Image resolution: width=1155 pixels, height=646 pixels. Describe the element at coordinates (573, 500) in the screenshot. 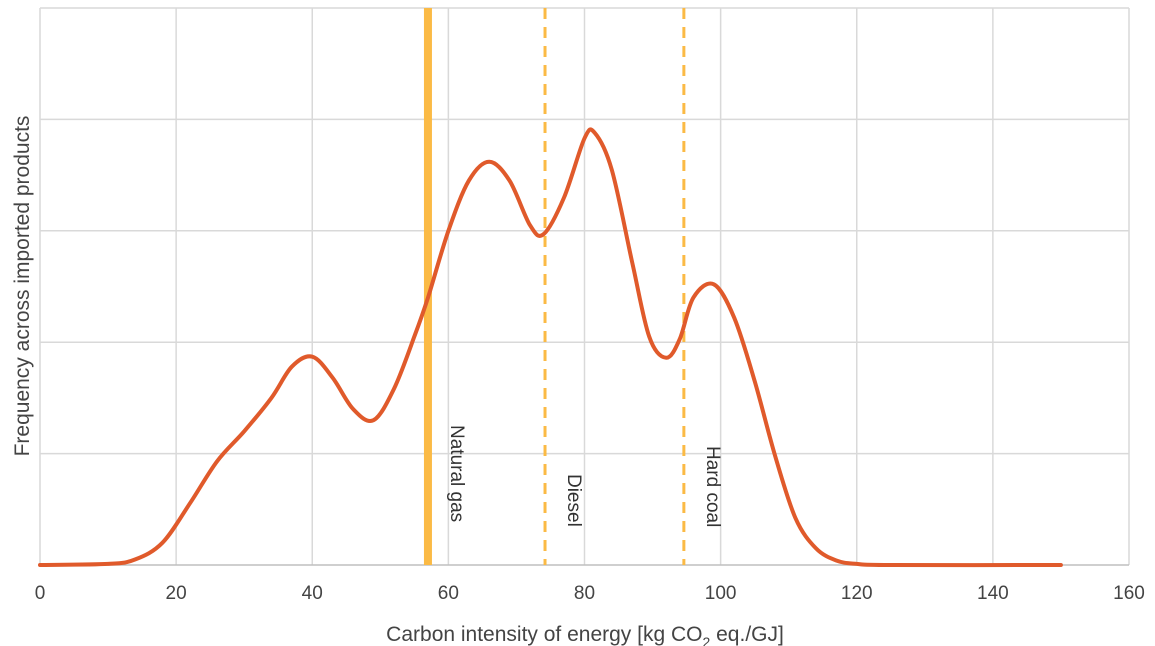

I see `reference-label-diesel: Diesel` at that location.